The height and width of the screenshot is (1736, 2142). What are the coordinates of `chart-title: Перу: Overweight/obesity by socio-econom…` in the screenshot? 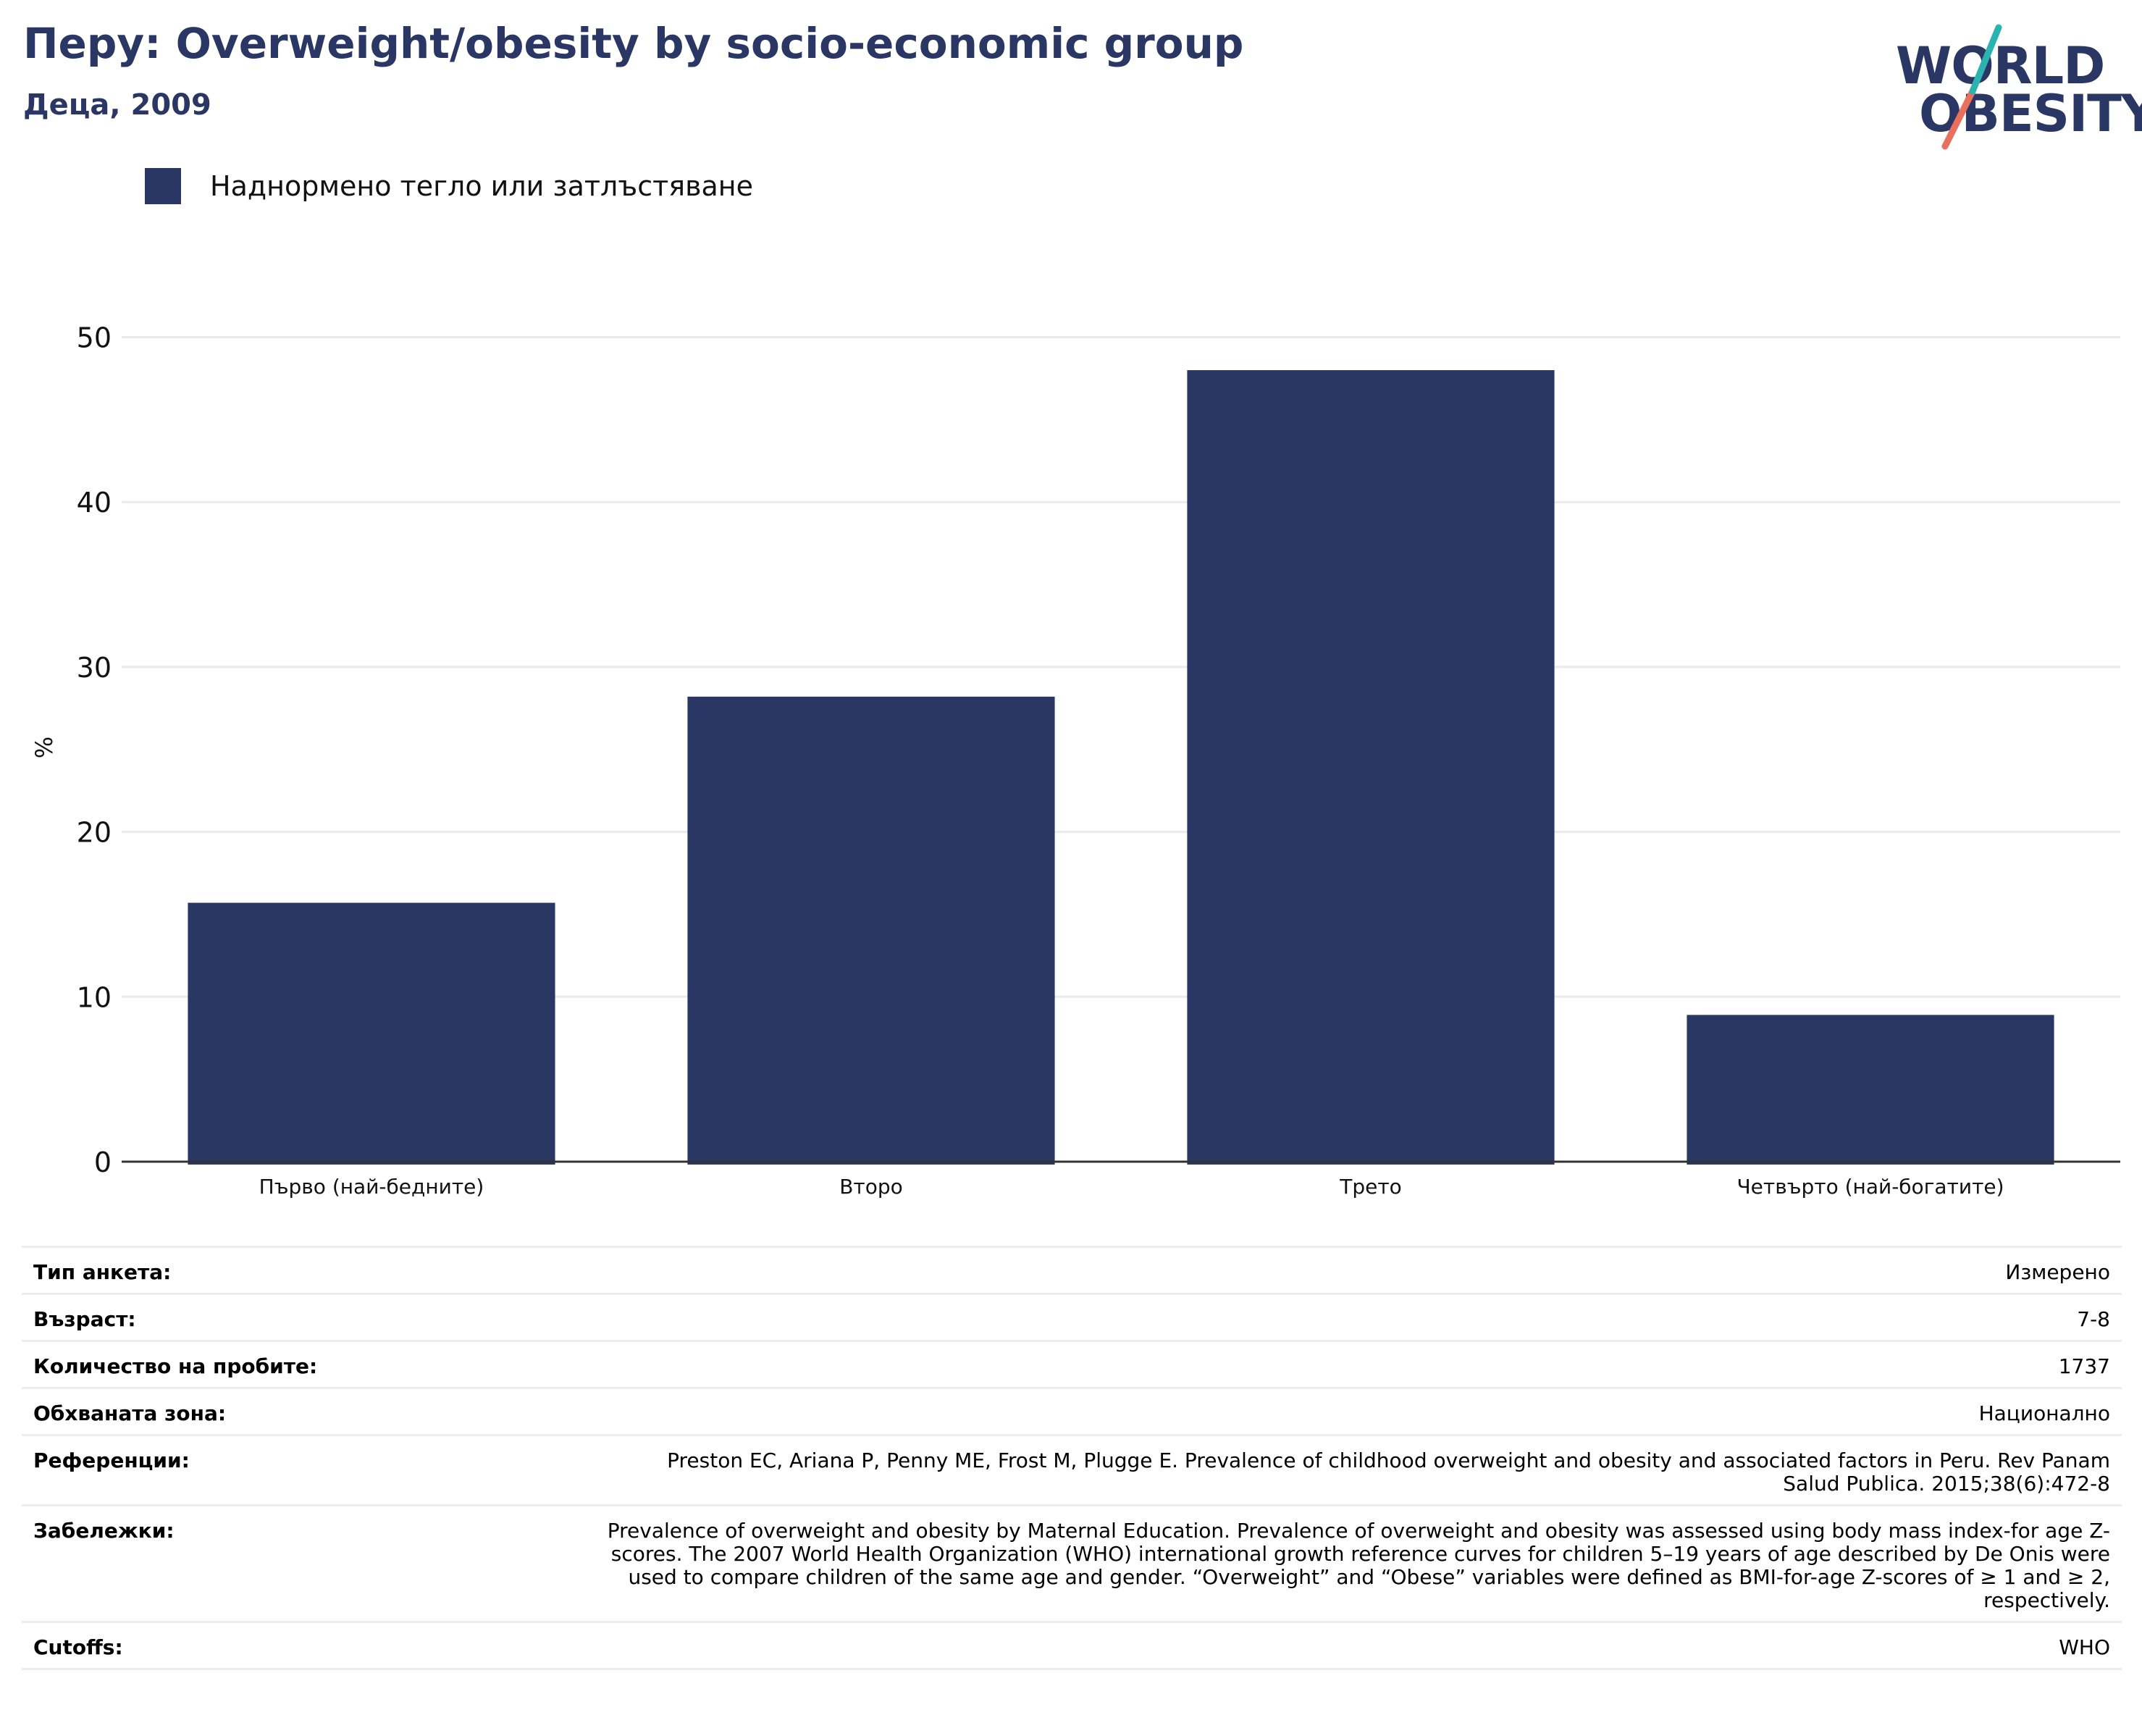 It's located at (633, 44).